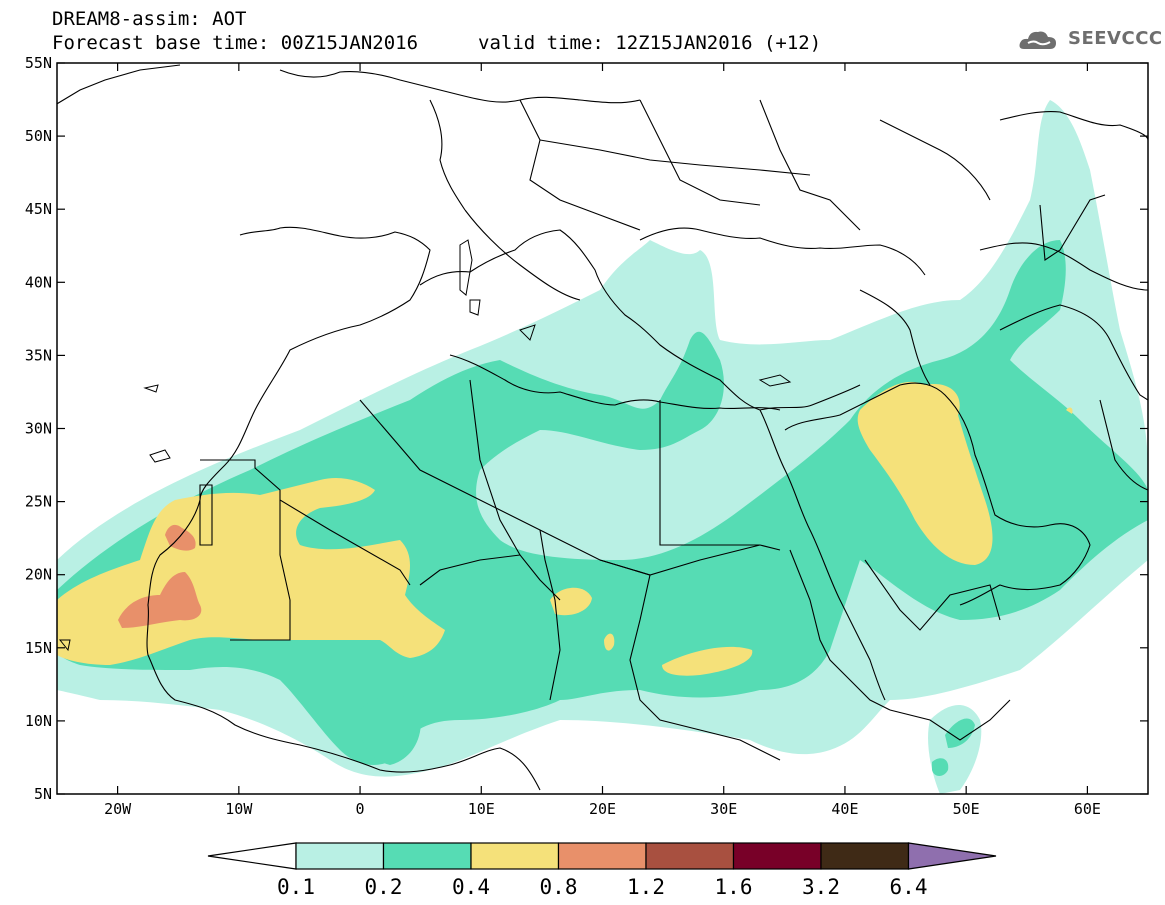  Describe the element at coordinates (650, 43) in the screenshot. I see `valid-time: valid time: 12Z15JAN2016 (+12)` at that location.